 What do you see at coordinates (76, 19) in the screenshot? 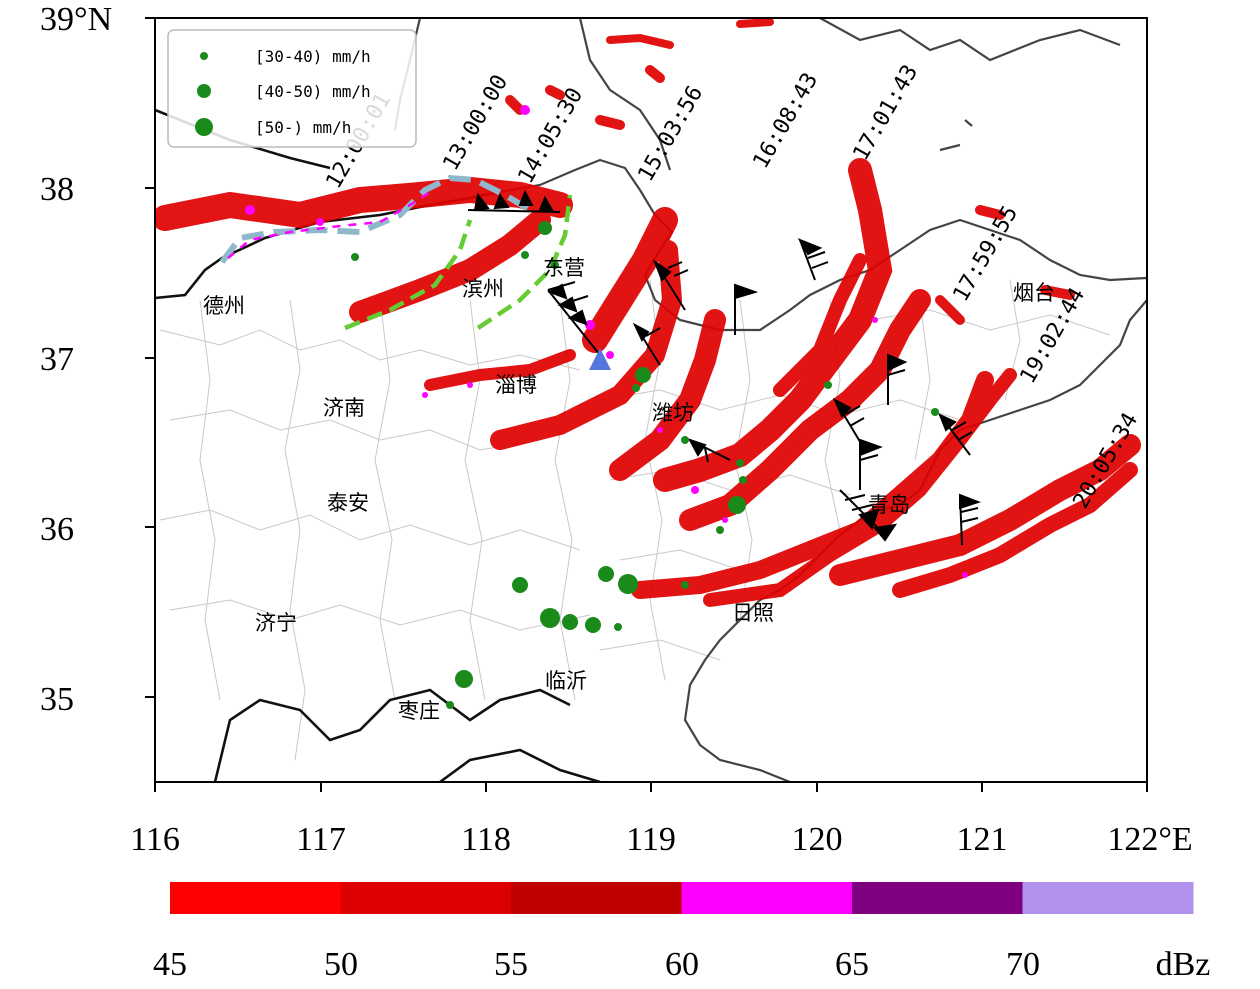
I see `lat-label: 39°N` at bounding box center [76, 19].